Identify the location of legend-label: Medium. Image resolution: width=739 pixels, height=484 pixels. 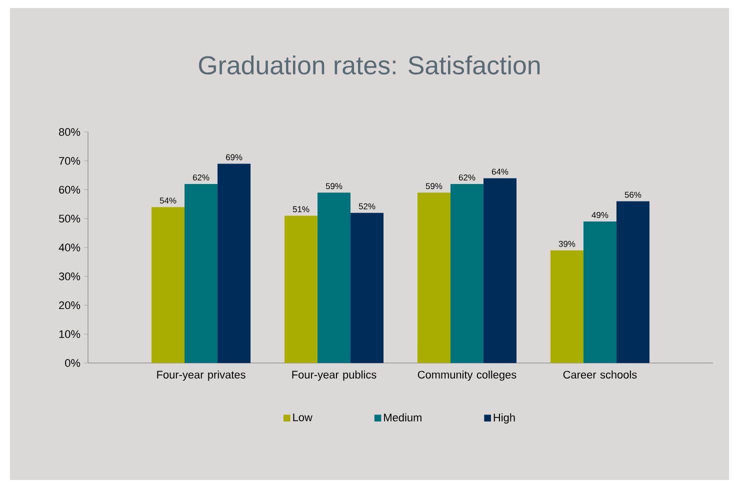
(403, 417).